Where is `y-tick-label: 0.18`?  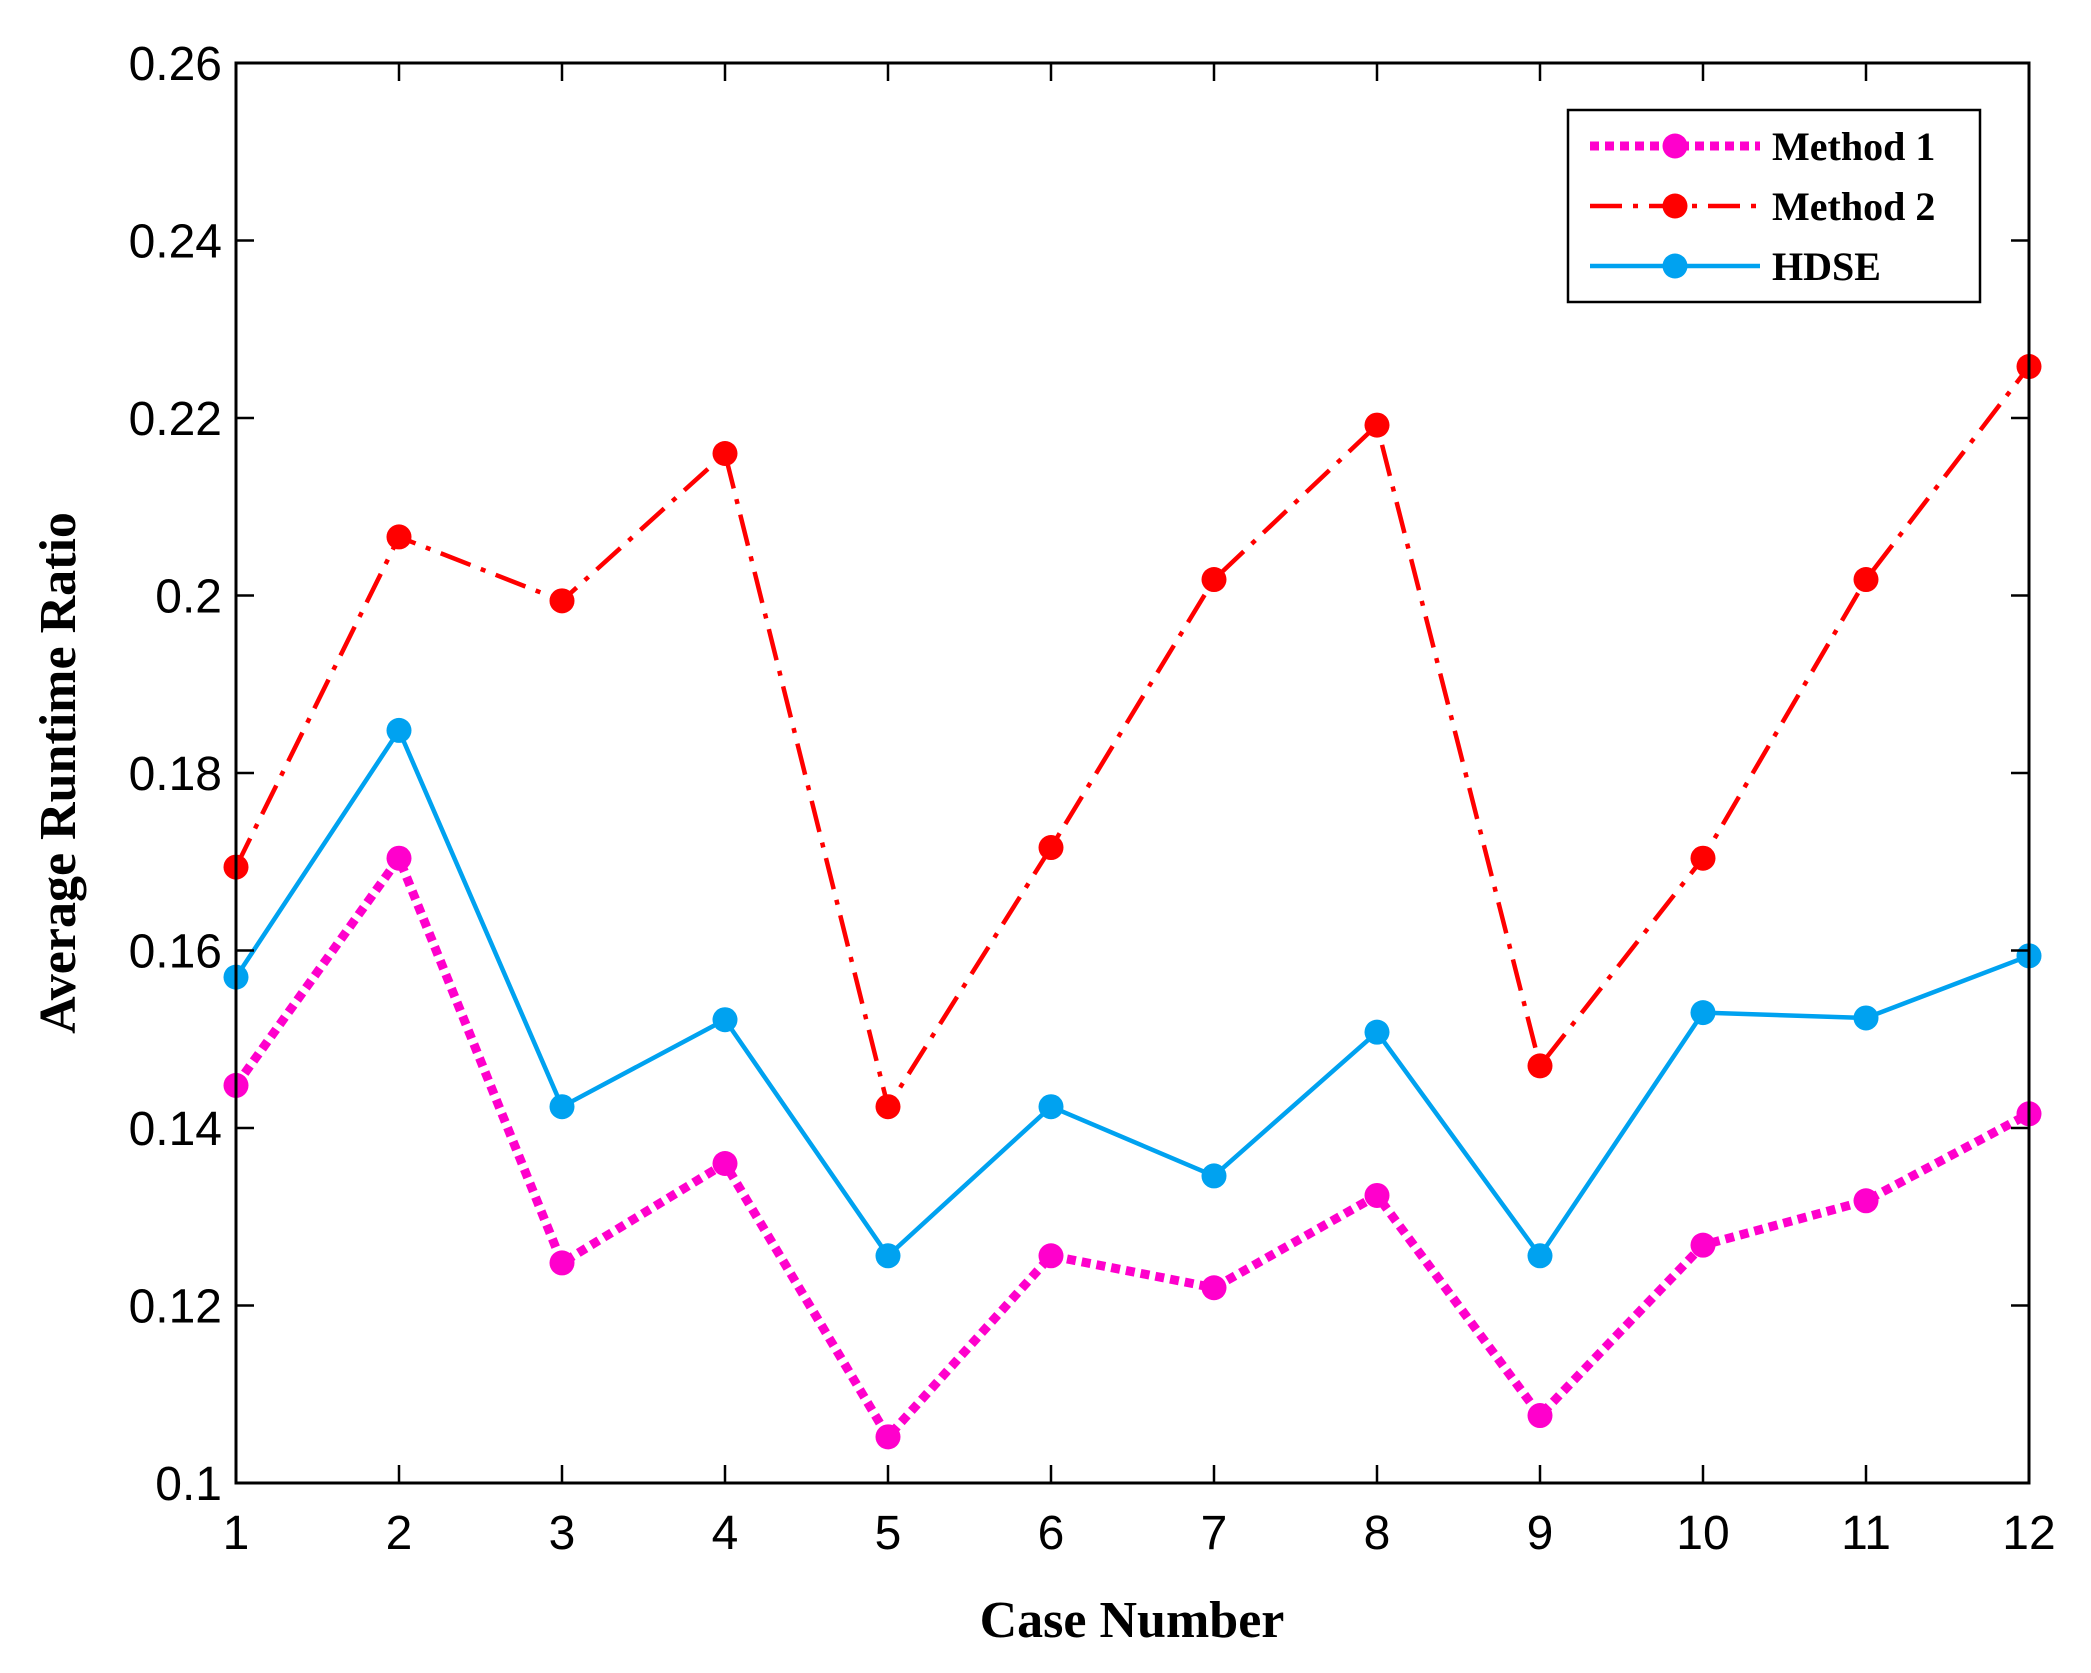 y-tick-label: 0.18 is located at coordinates (175, 774).